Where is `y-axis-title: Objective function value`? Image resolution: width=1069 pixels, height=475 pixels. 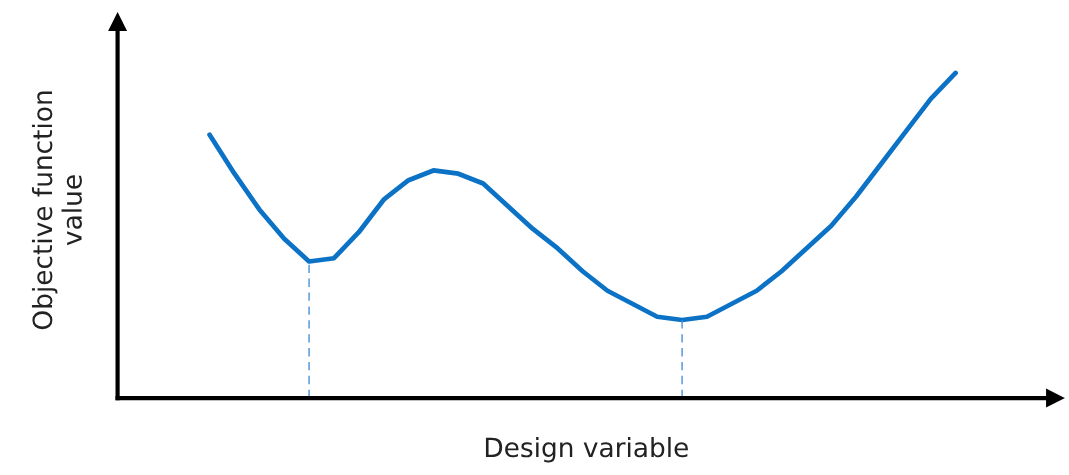
y-axis-title: Objective function value is located at coordinates (56, 210).